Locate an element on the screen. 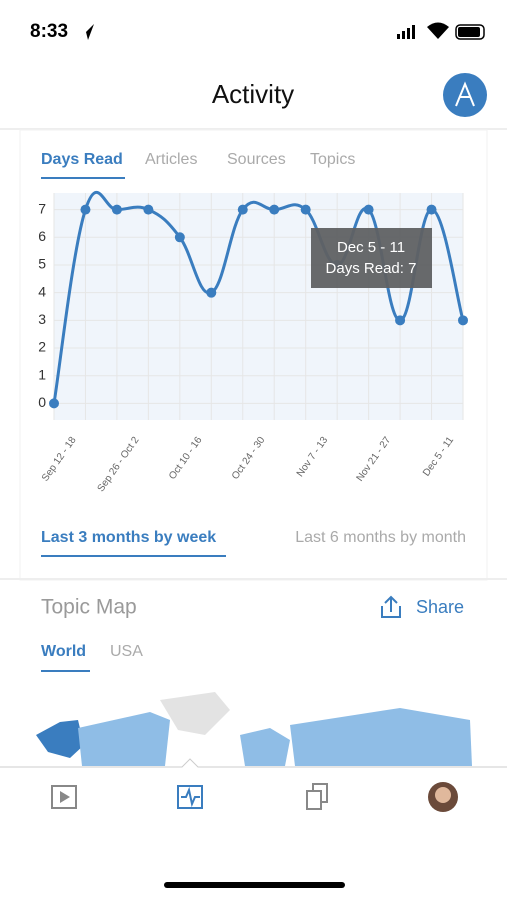 Image resolution: width=507 pixels, height=905 pixels. tooltip is located at coordinates (371, 258).